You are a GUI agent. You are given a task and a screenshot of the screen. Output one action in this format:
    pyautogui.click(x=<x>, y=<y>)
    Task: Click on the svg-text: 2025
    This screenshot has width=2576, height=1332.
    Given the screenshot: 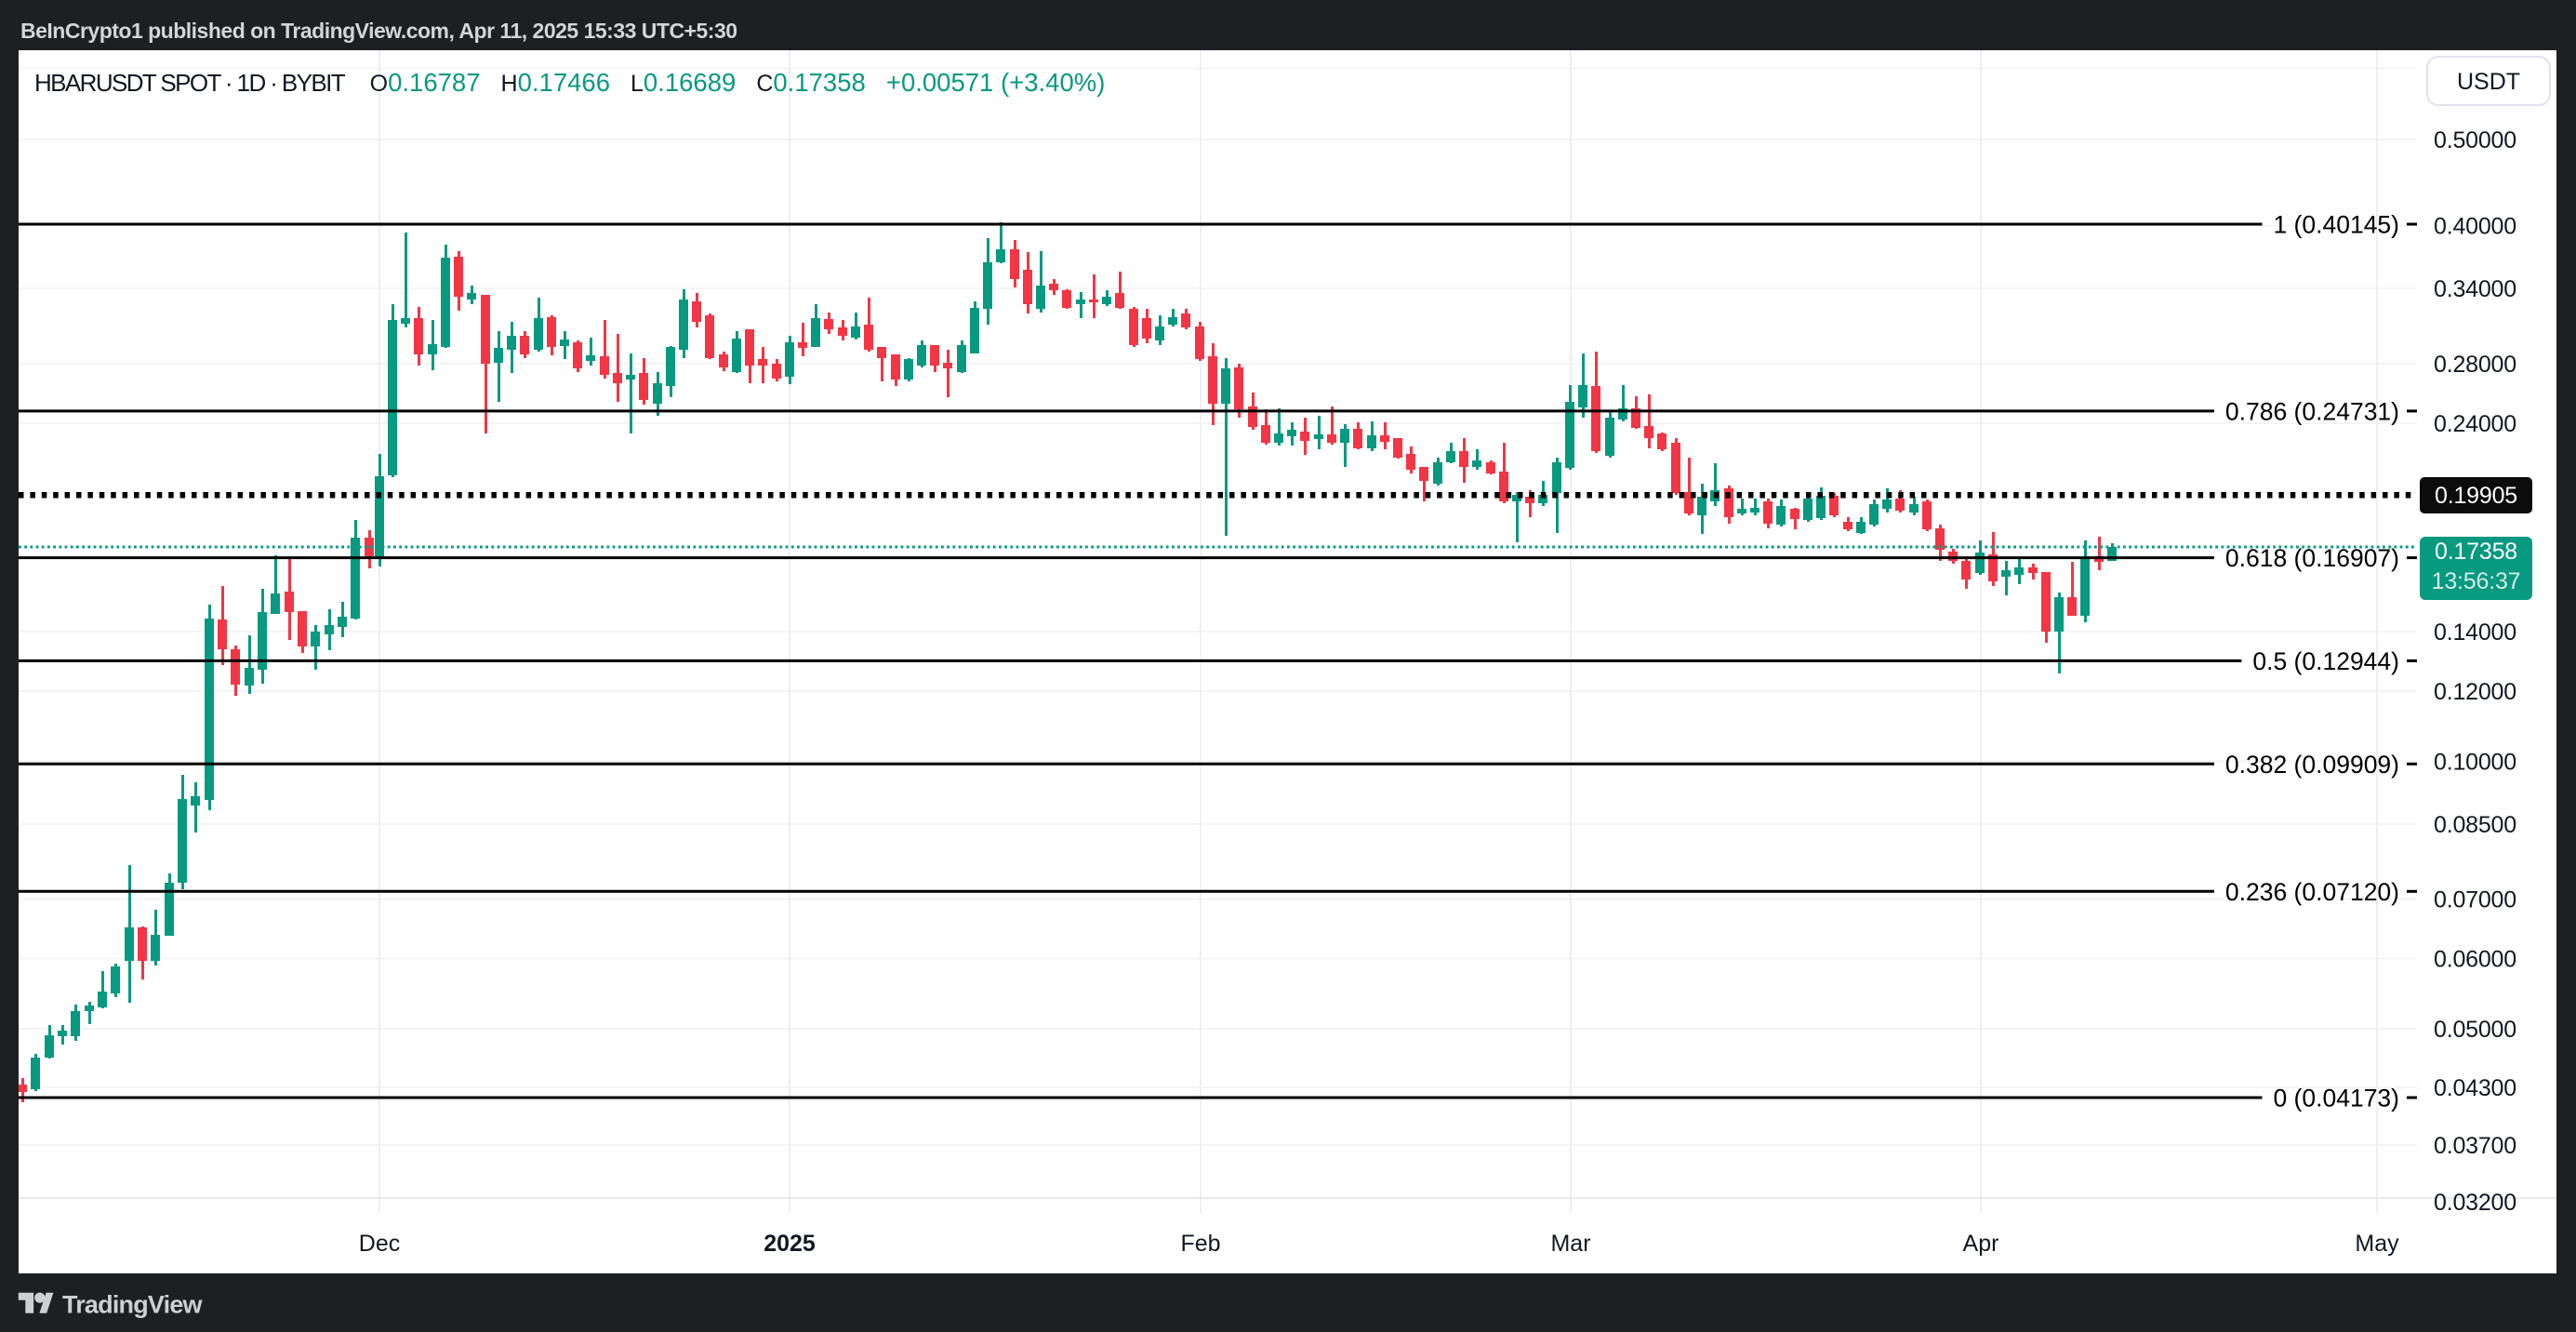 What is the action you would take?
    pyautogui.click(x=790, y=1244)
    